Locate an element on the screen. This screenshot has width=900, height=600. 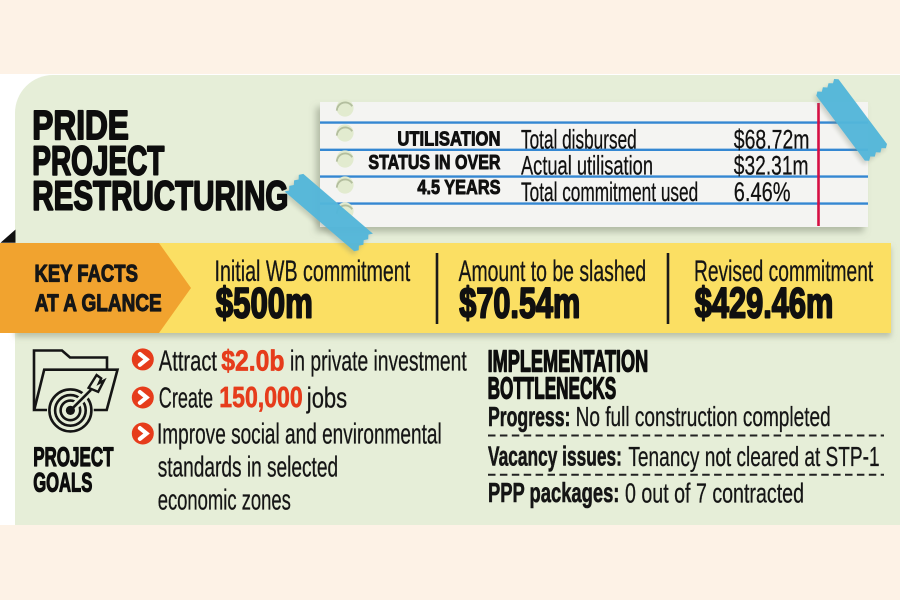
svg-text: $429.46m is located at coordinates (764, 304).